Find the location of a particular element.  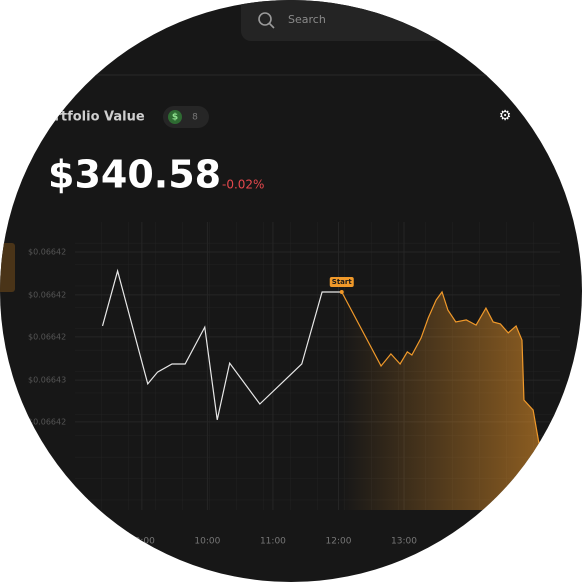

badge-currency: $ is located at coordinates (175, 118).